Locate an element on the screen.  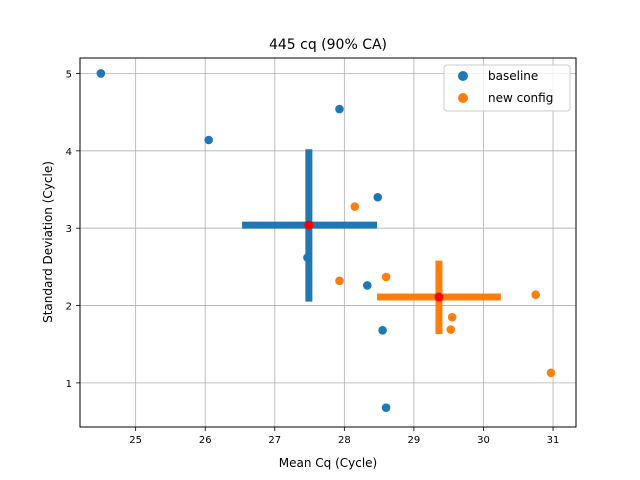
x-tick-label: 29 is located at coordinates (414, 440).